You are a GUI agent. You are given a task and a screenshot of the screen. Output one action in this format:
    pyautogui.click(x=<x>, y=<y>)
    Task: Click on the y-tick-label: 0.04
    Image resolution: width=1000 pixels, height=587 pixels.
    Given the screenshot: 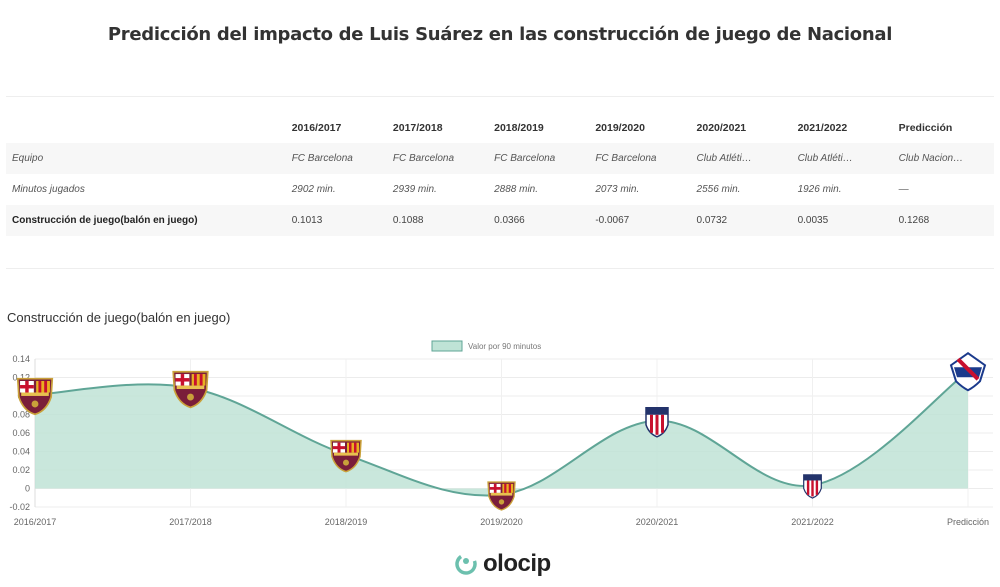 What is the action you would take?
    pyautogui.click(x=21, y=452)
    